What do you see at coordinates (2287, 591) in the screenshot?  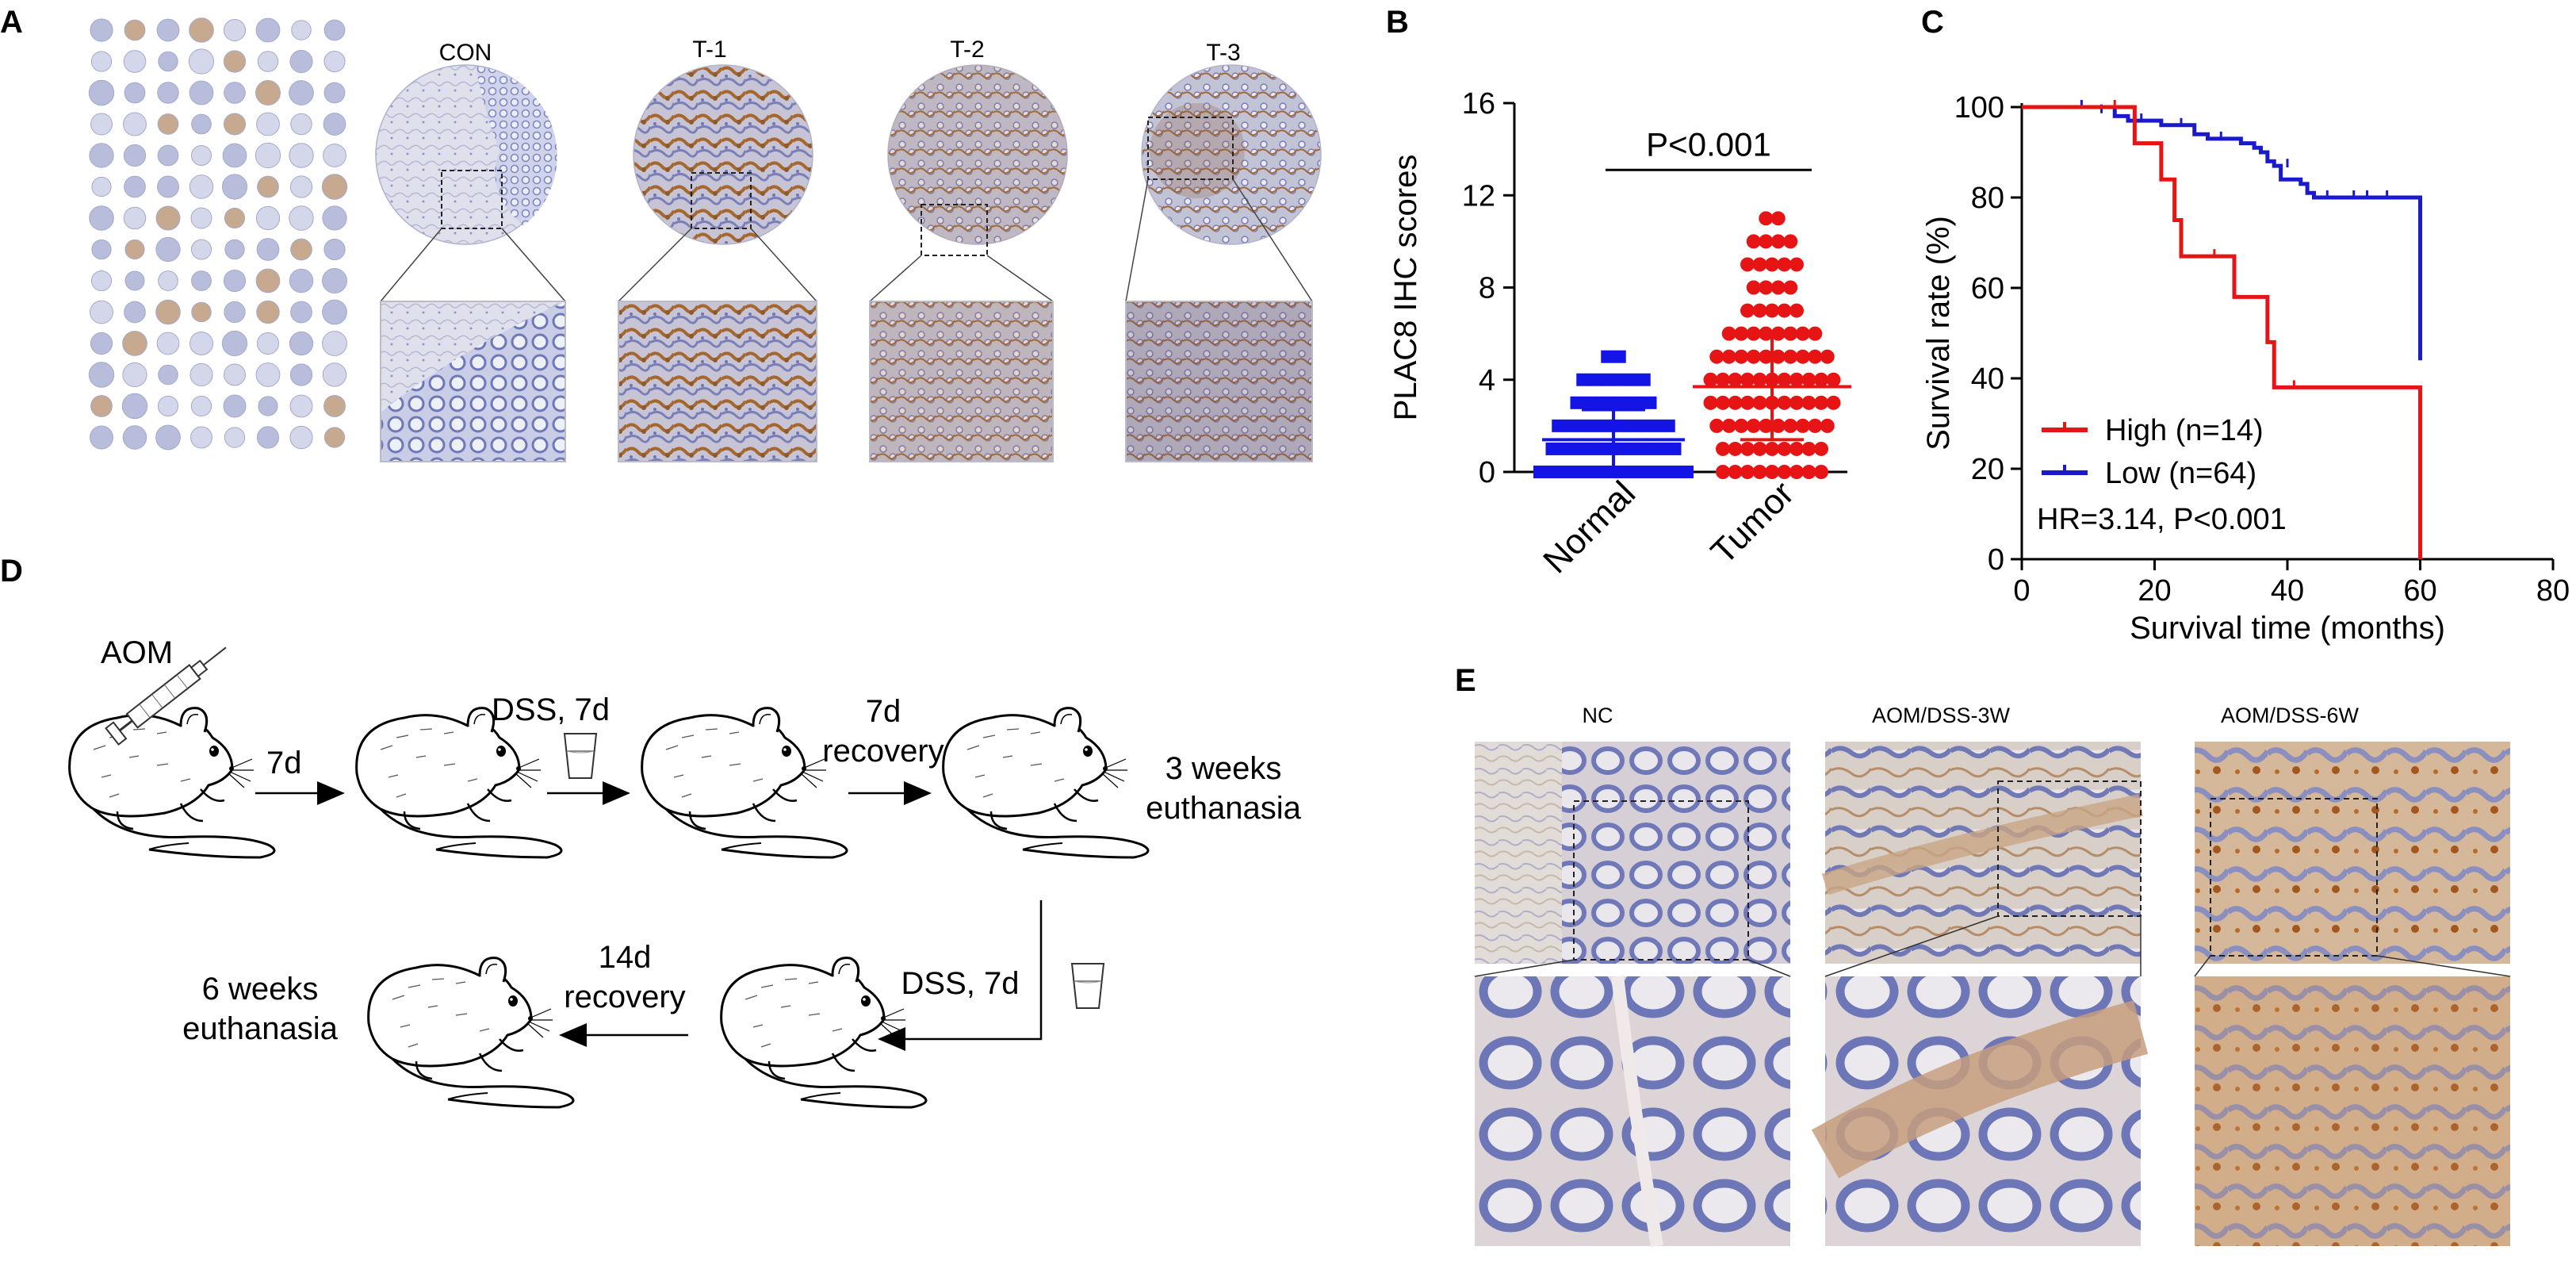 I see `x-tick-label: 40` at bounding box center [2287, 591].